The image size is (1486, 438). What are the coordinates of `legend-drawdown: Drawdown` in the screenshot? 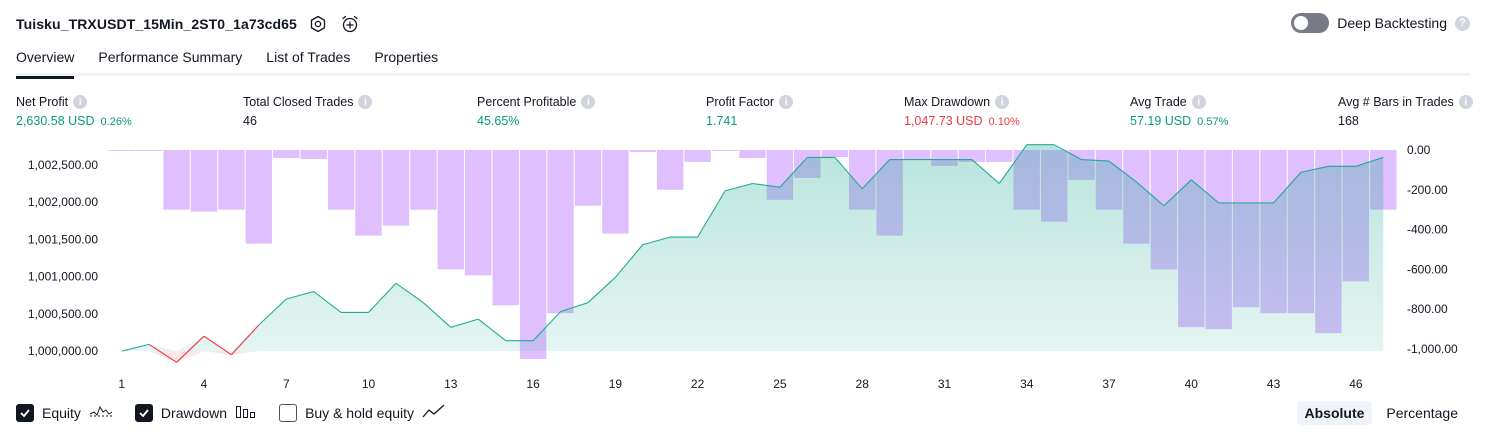 It's located at (195, 412).